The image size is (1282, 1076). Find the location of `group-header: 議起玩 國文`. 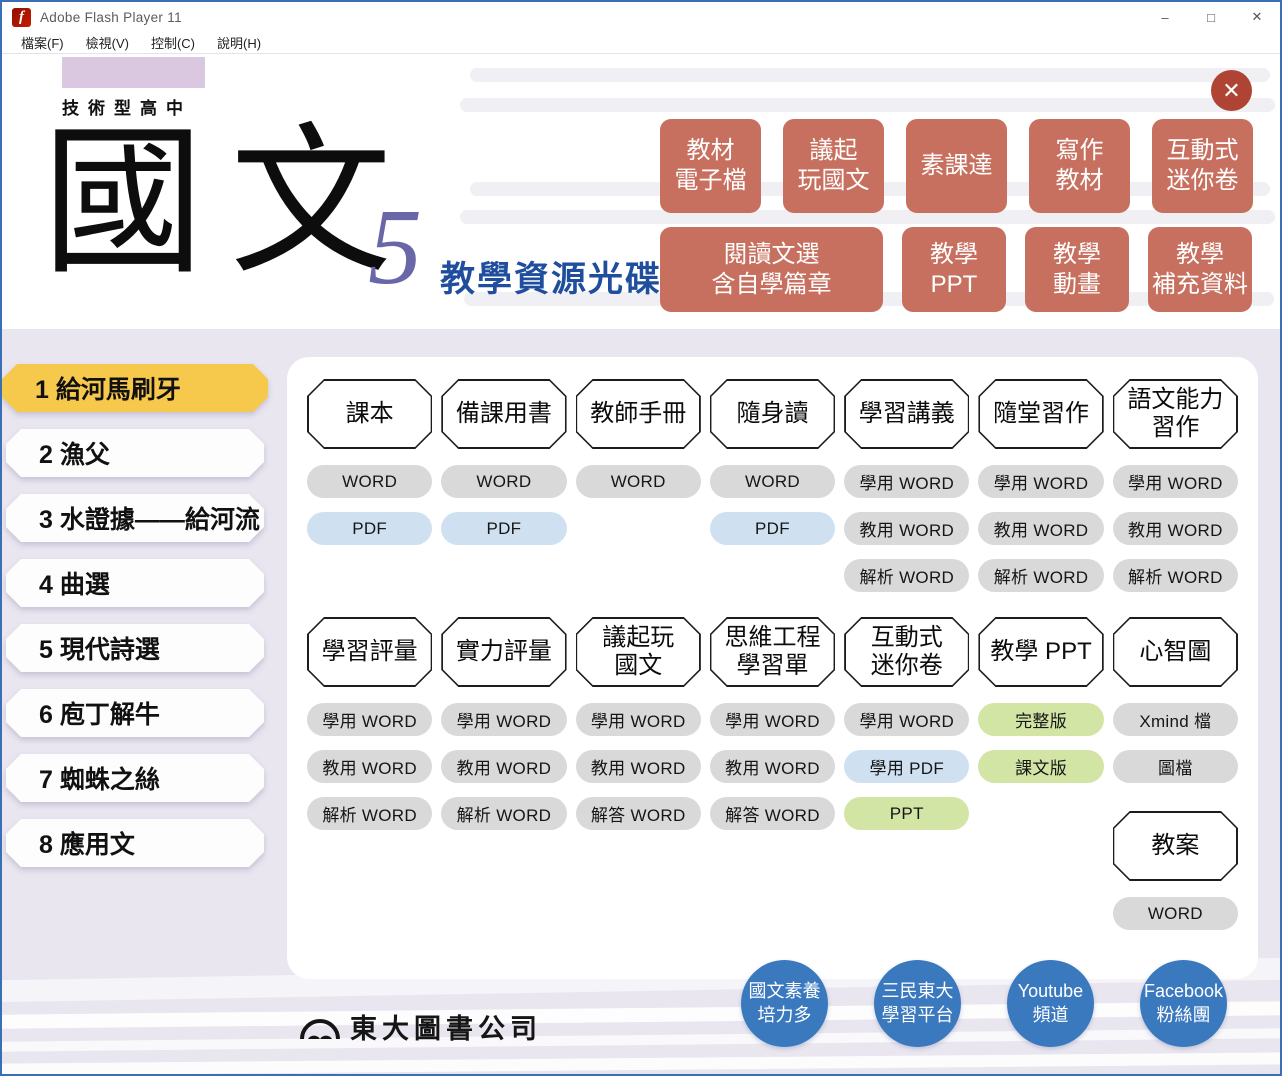

group-header: 議起玩 國文 is located at coordinates (638, 652).